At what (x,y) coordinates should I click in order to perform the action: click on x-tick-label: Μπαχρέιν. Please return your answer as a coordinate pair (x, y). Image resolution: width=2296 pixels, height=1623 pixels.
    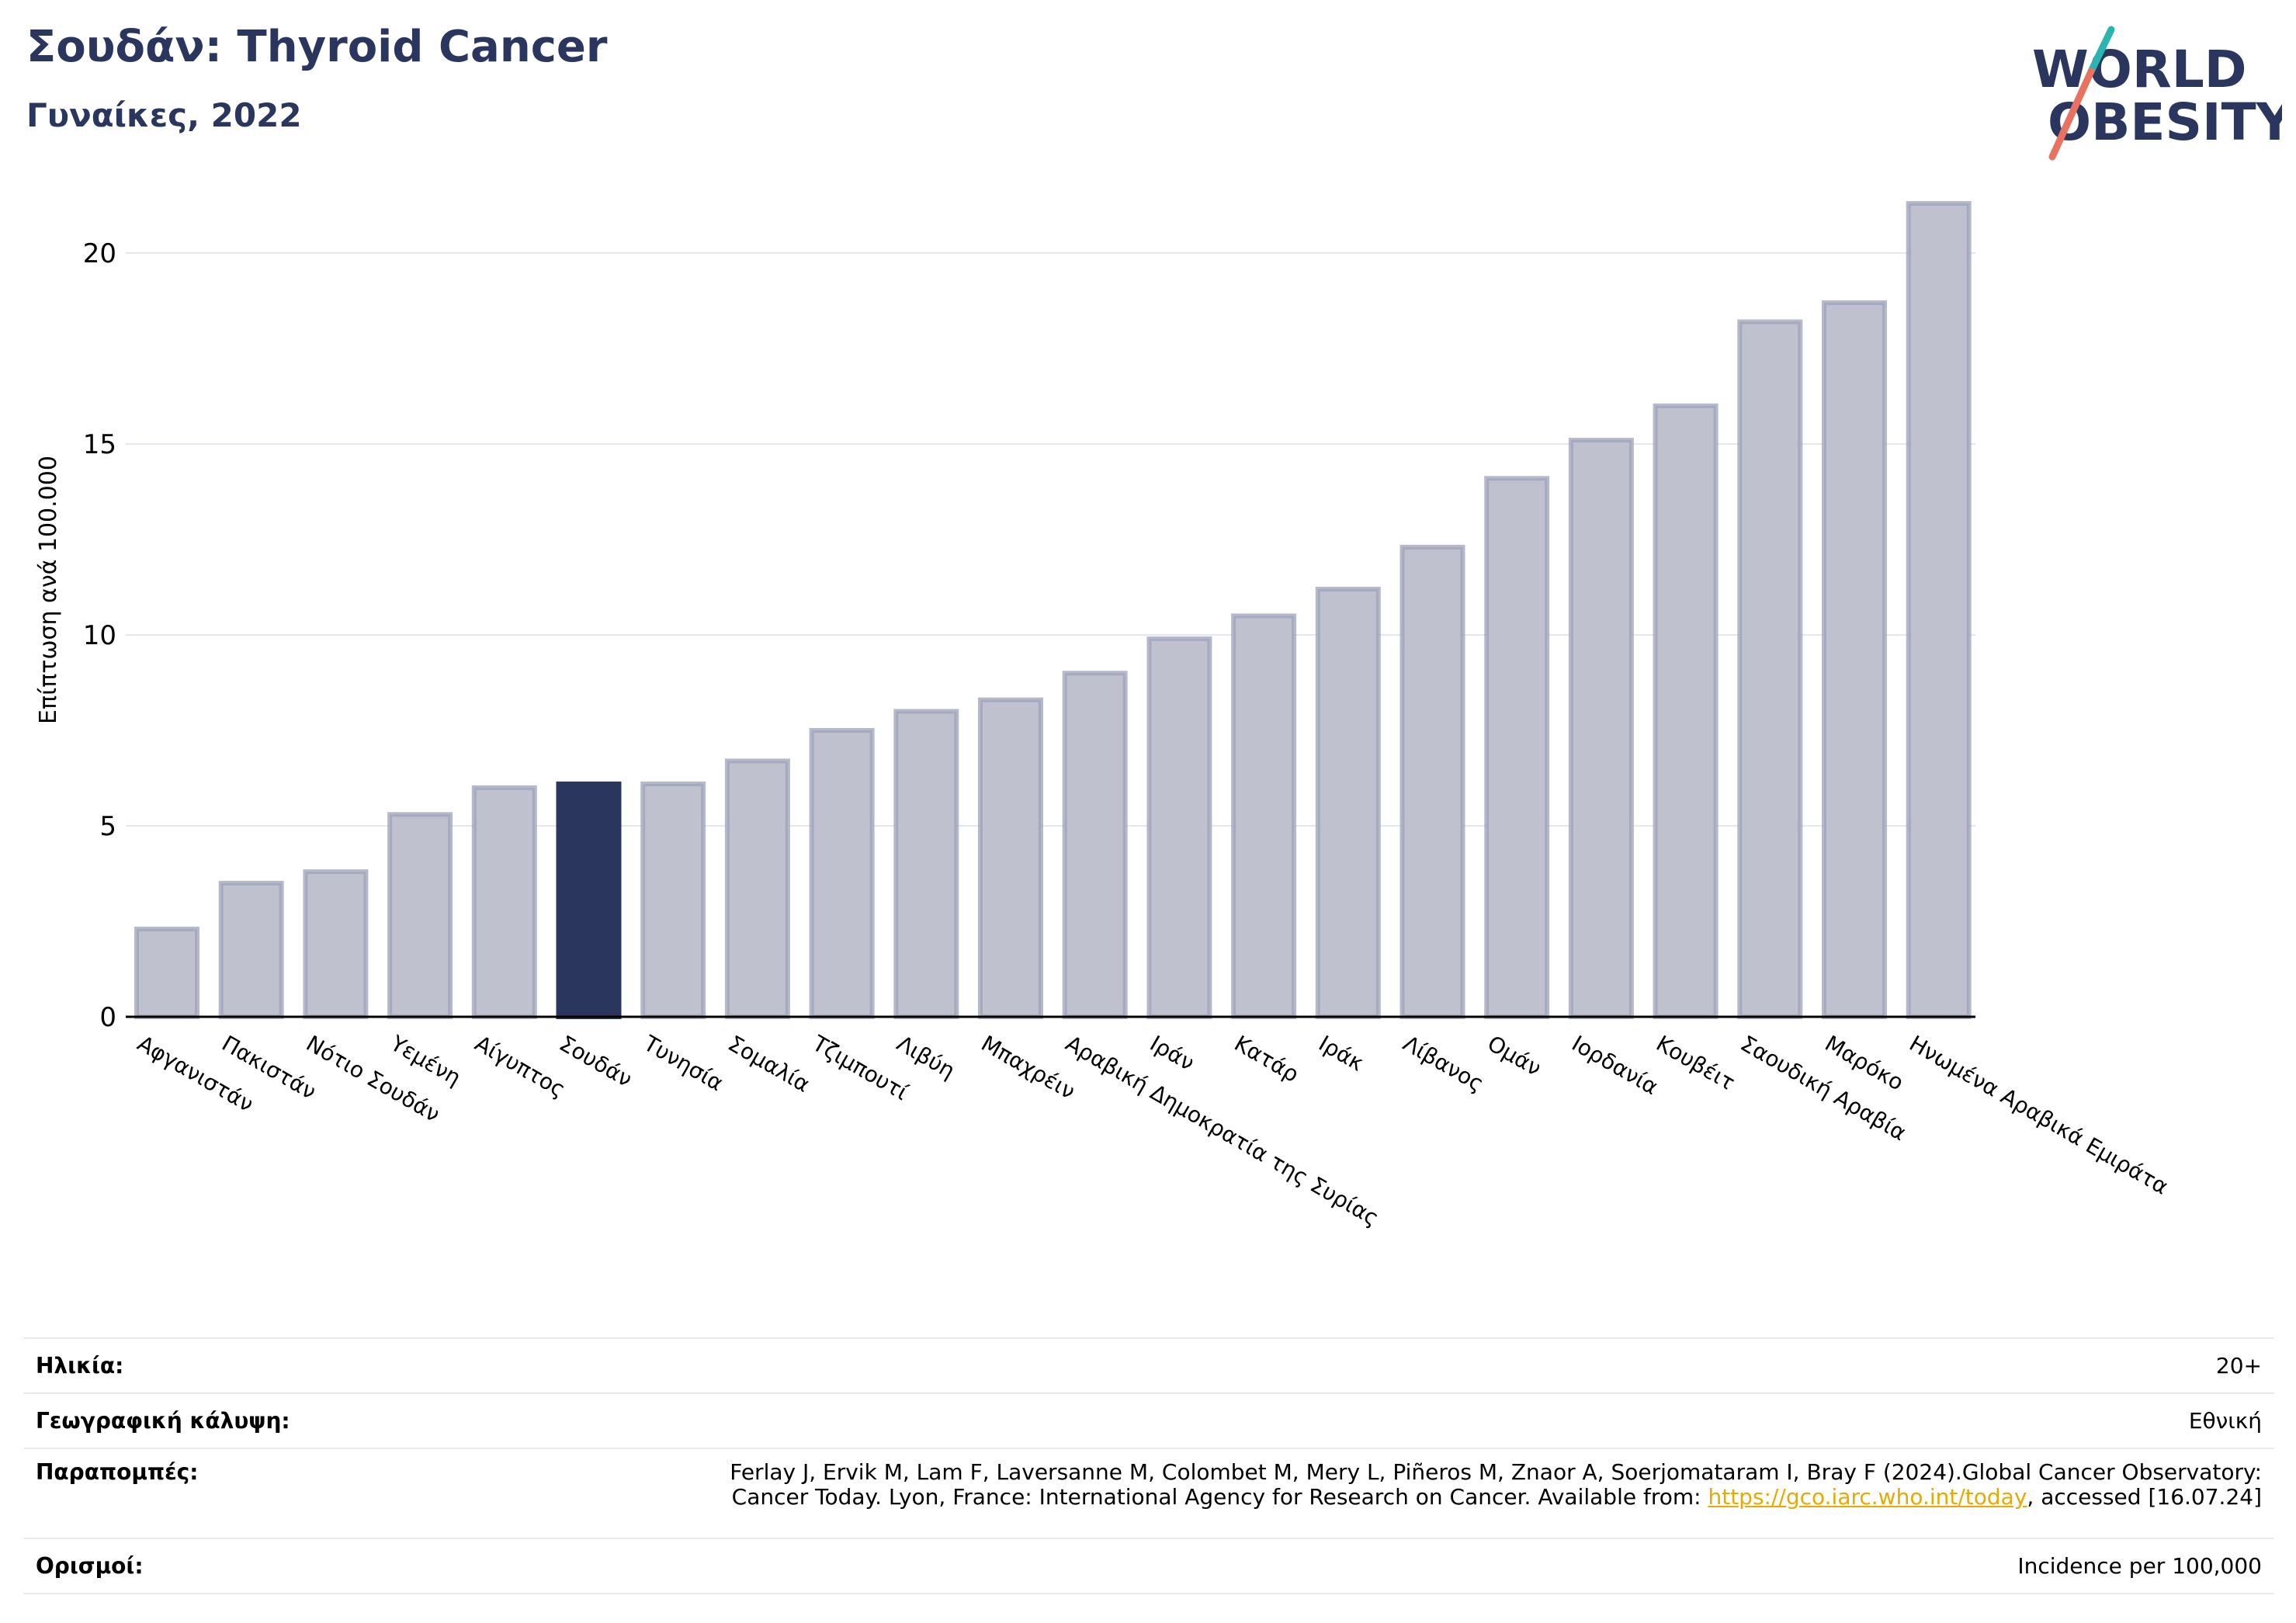
    Looking at the image, I should click on (1028, 1067).